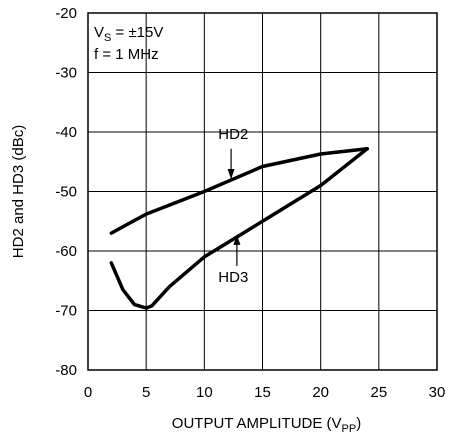 This screenshot has height=438, width=453. I want to click on x-tick-label: 25, so click(378, 392).